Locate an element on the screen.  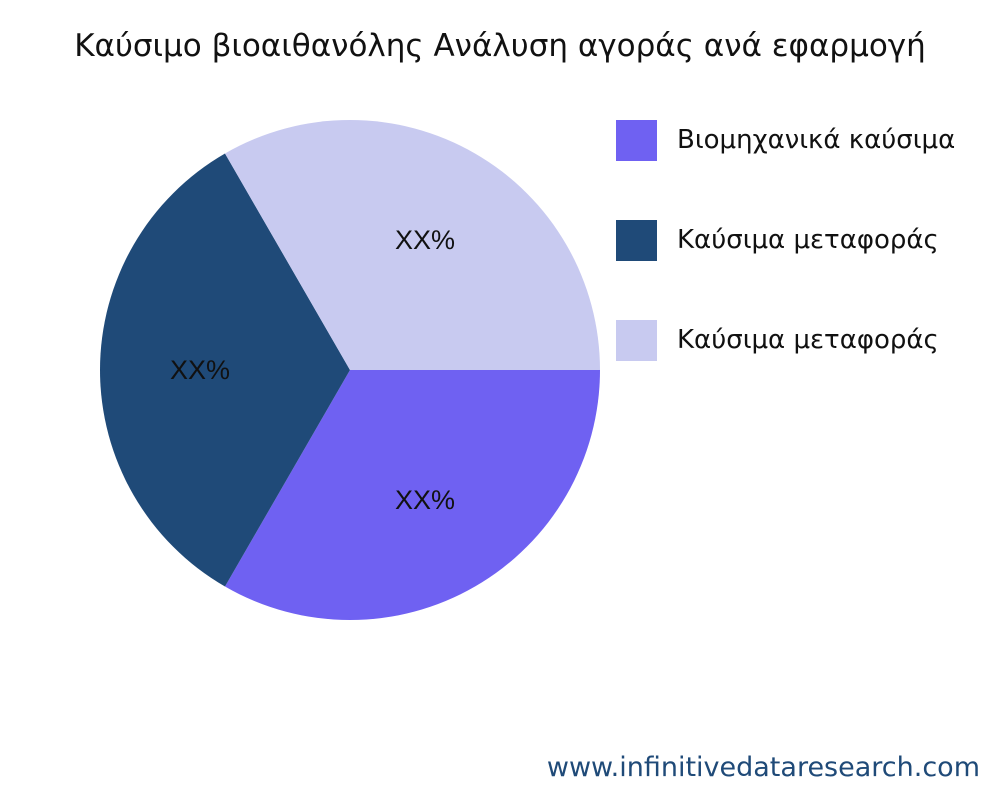
legend-item-transport-2: Καύσιμα μεταφοράς is located at coordinates (777, 340).